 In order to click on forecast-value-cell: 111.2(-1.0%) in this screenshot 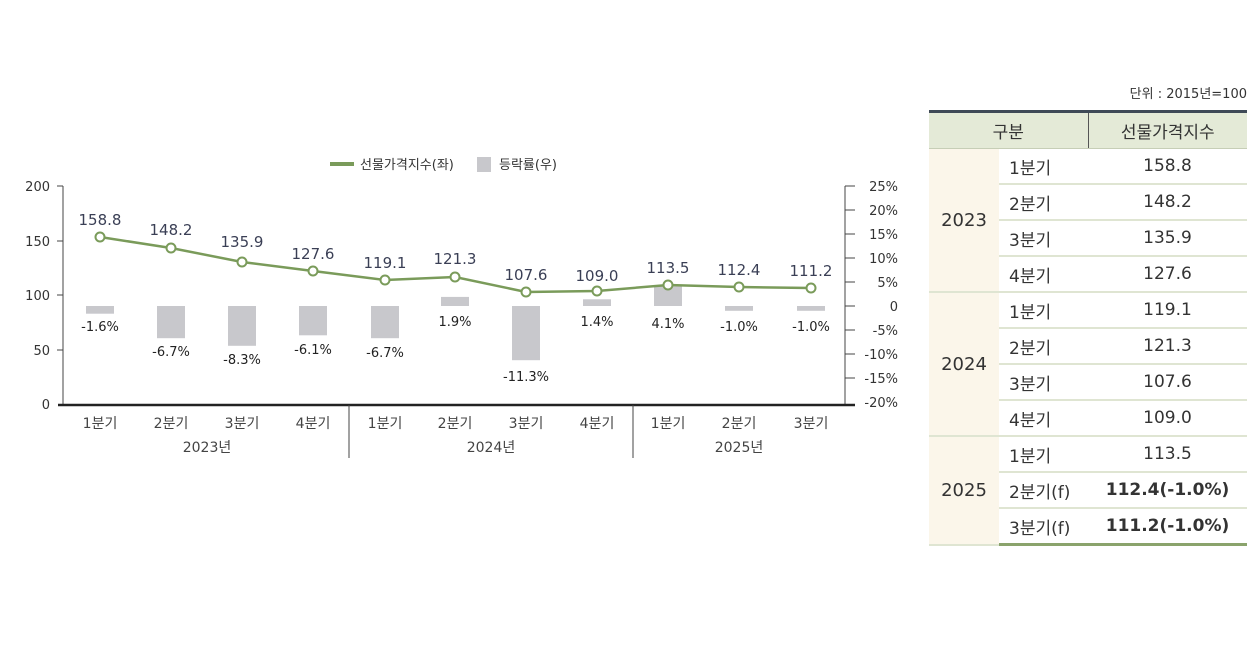, I will do `click(1167, 527)`.